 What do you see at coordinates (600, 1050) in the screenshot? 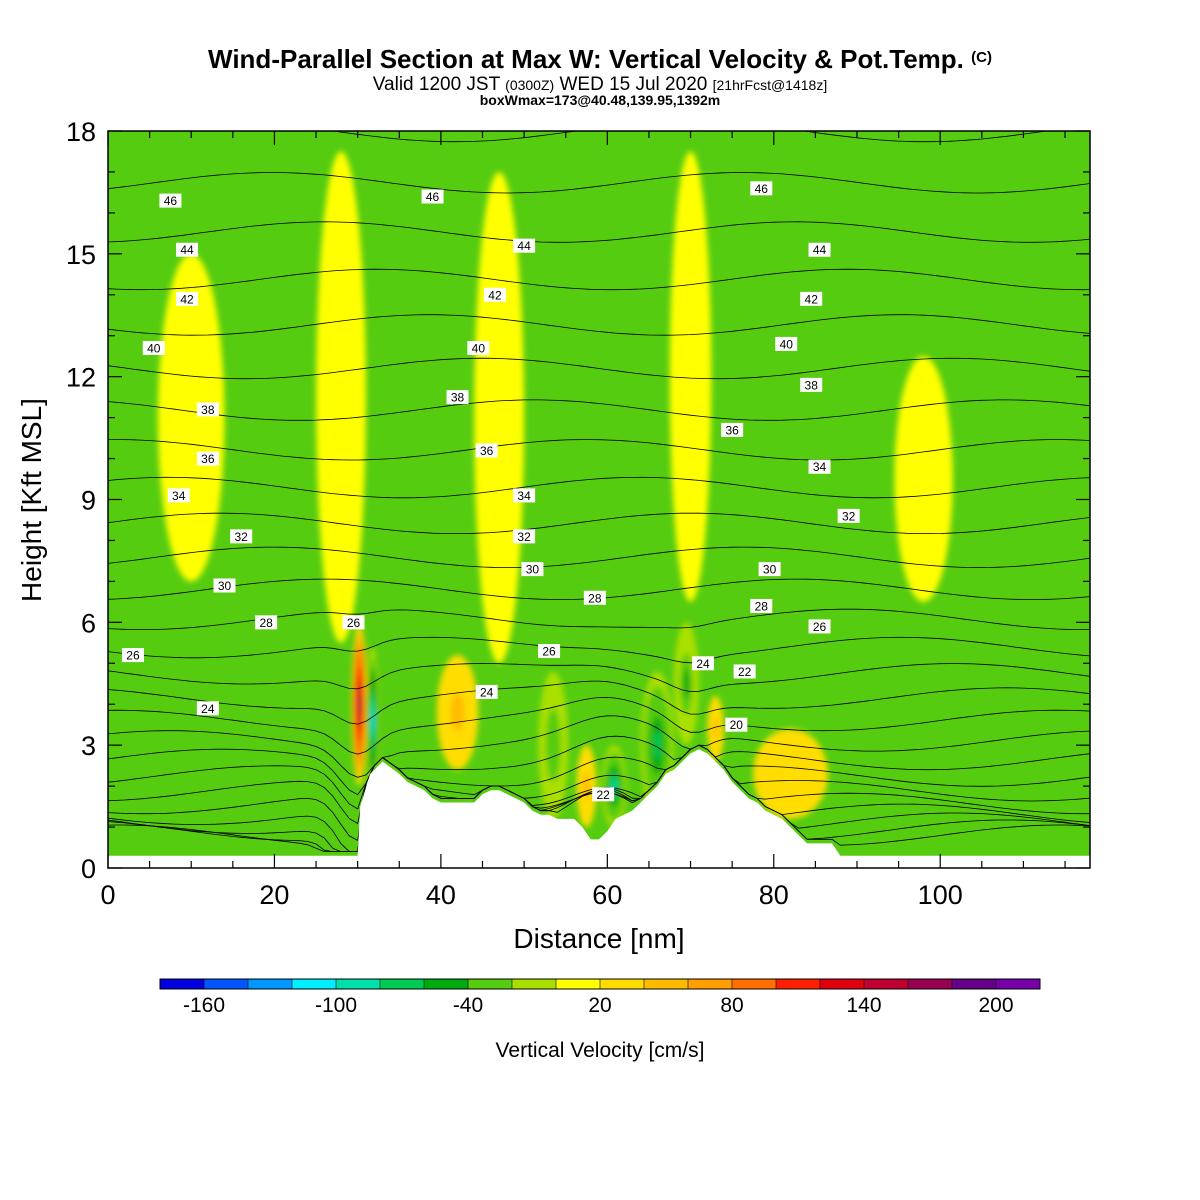
I see `colorbar-label: Vertical Velocity [cm/s]` at bounding box center [600, 1050].